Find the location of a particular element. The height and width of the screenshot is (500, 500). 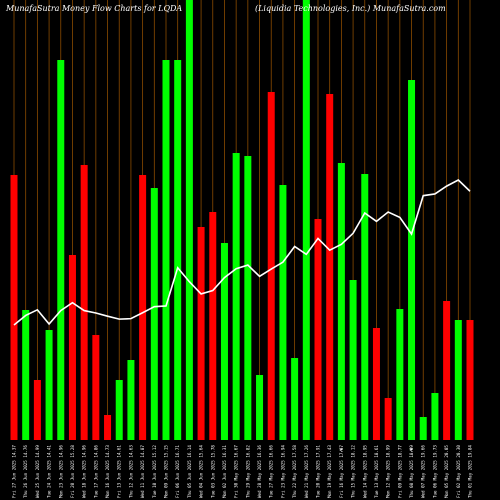

x-tick-label: Wed 14 May 2025 18.95 is located at coordinates (364, 471).